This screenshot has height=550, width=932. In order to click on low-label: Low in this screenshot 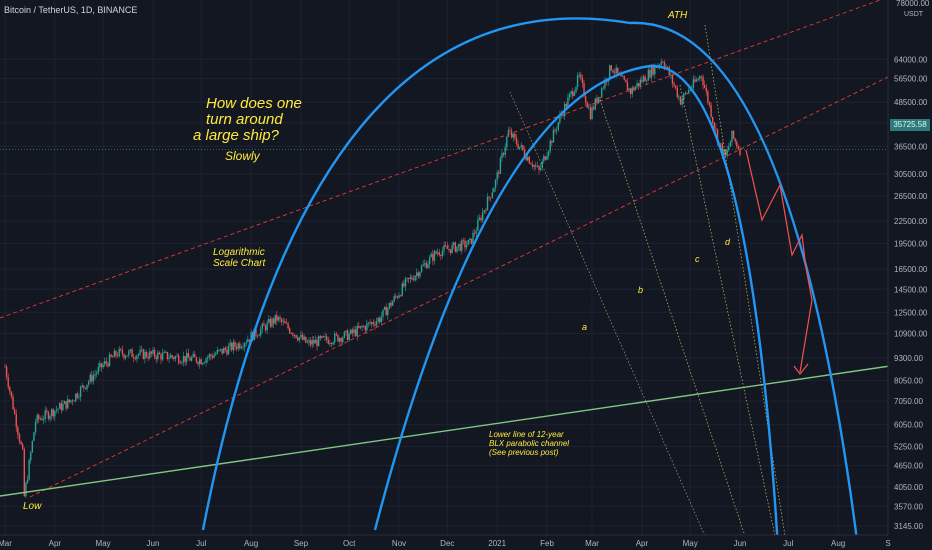, I will do `click(32, 506)`.